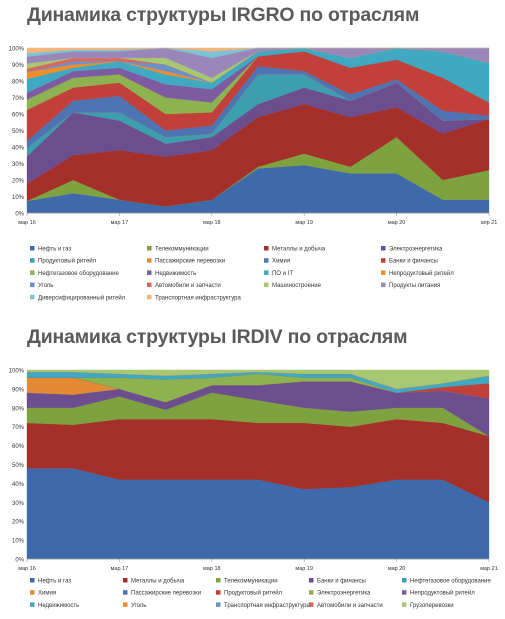 The height and width of the screenshot is (619, 505). What do you see at coordinates (414, 286) in the screenshot?
I see `legend-label: Продукты питания` at bounding box center [414, 286].